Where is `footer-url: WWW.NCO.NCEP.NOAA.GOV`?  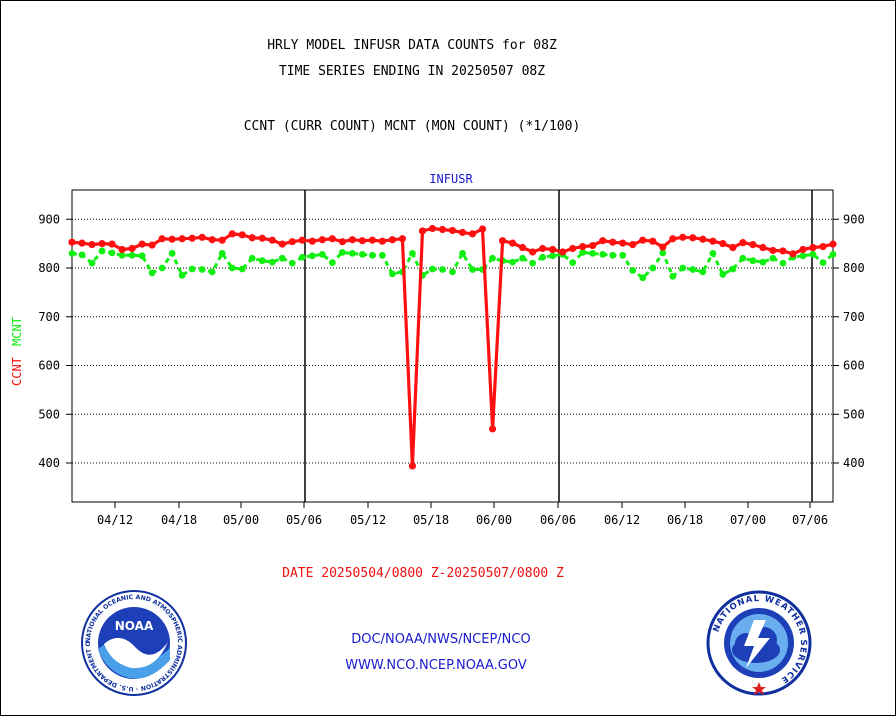
footer-url: WWW.NCO.NCEP.NOAA.GOV is located at coordinates (436, 665).